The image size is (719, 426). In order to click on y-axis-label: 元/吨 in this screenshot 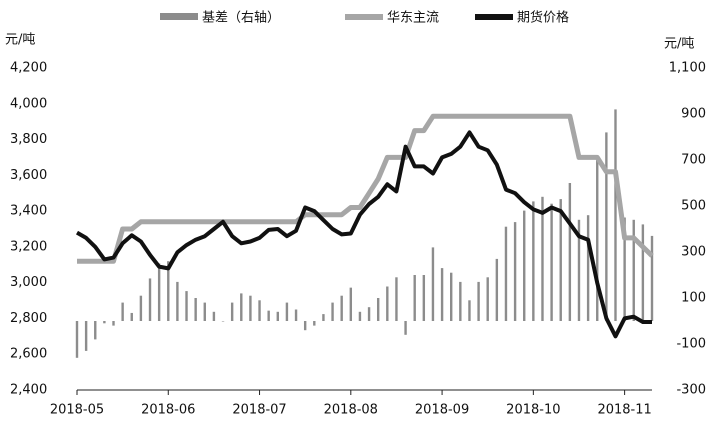, I will do `click(20, 40)`.